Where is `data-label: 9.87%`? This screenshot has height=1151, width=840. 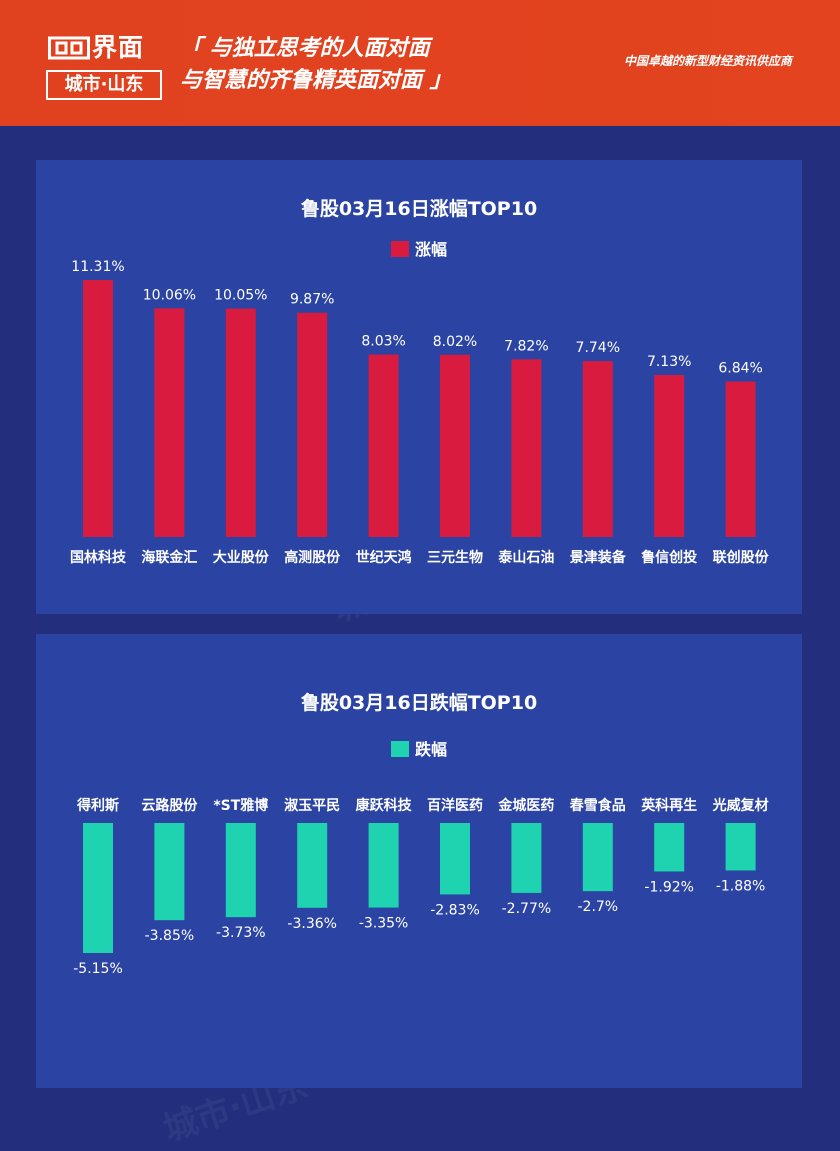 data-label: 9.87% is located at coordinates (312, 300).